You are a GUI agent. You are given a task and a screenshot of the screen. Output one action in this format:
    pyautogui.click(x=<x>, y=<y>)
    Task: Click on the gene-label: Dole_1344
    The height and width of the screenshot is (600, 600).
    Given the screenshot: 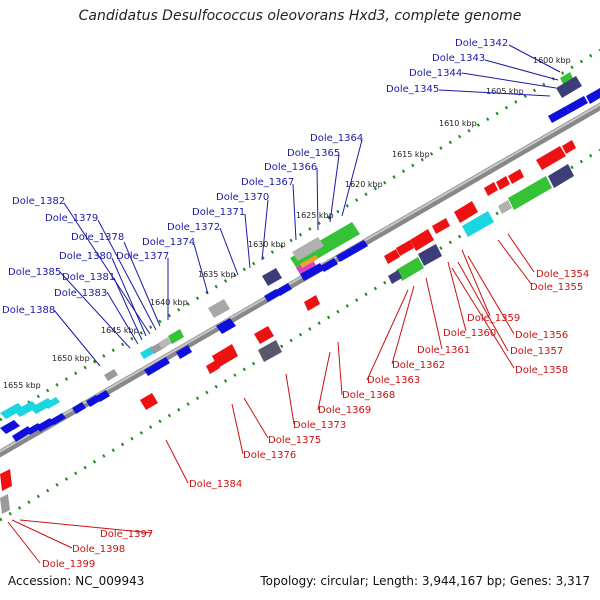 What is the action you would take?
    pyautogui.click(x=435, y=73)
    